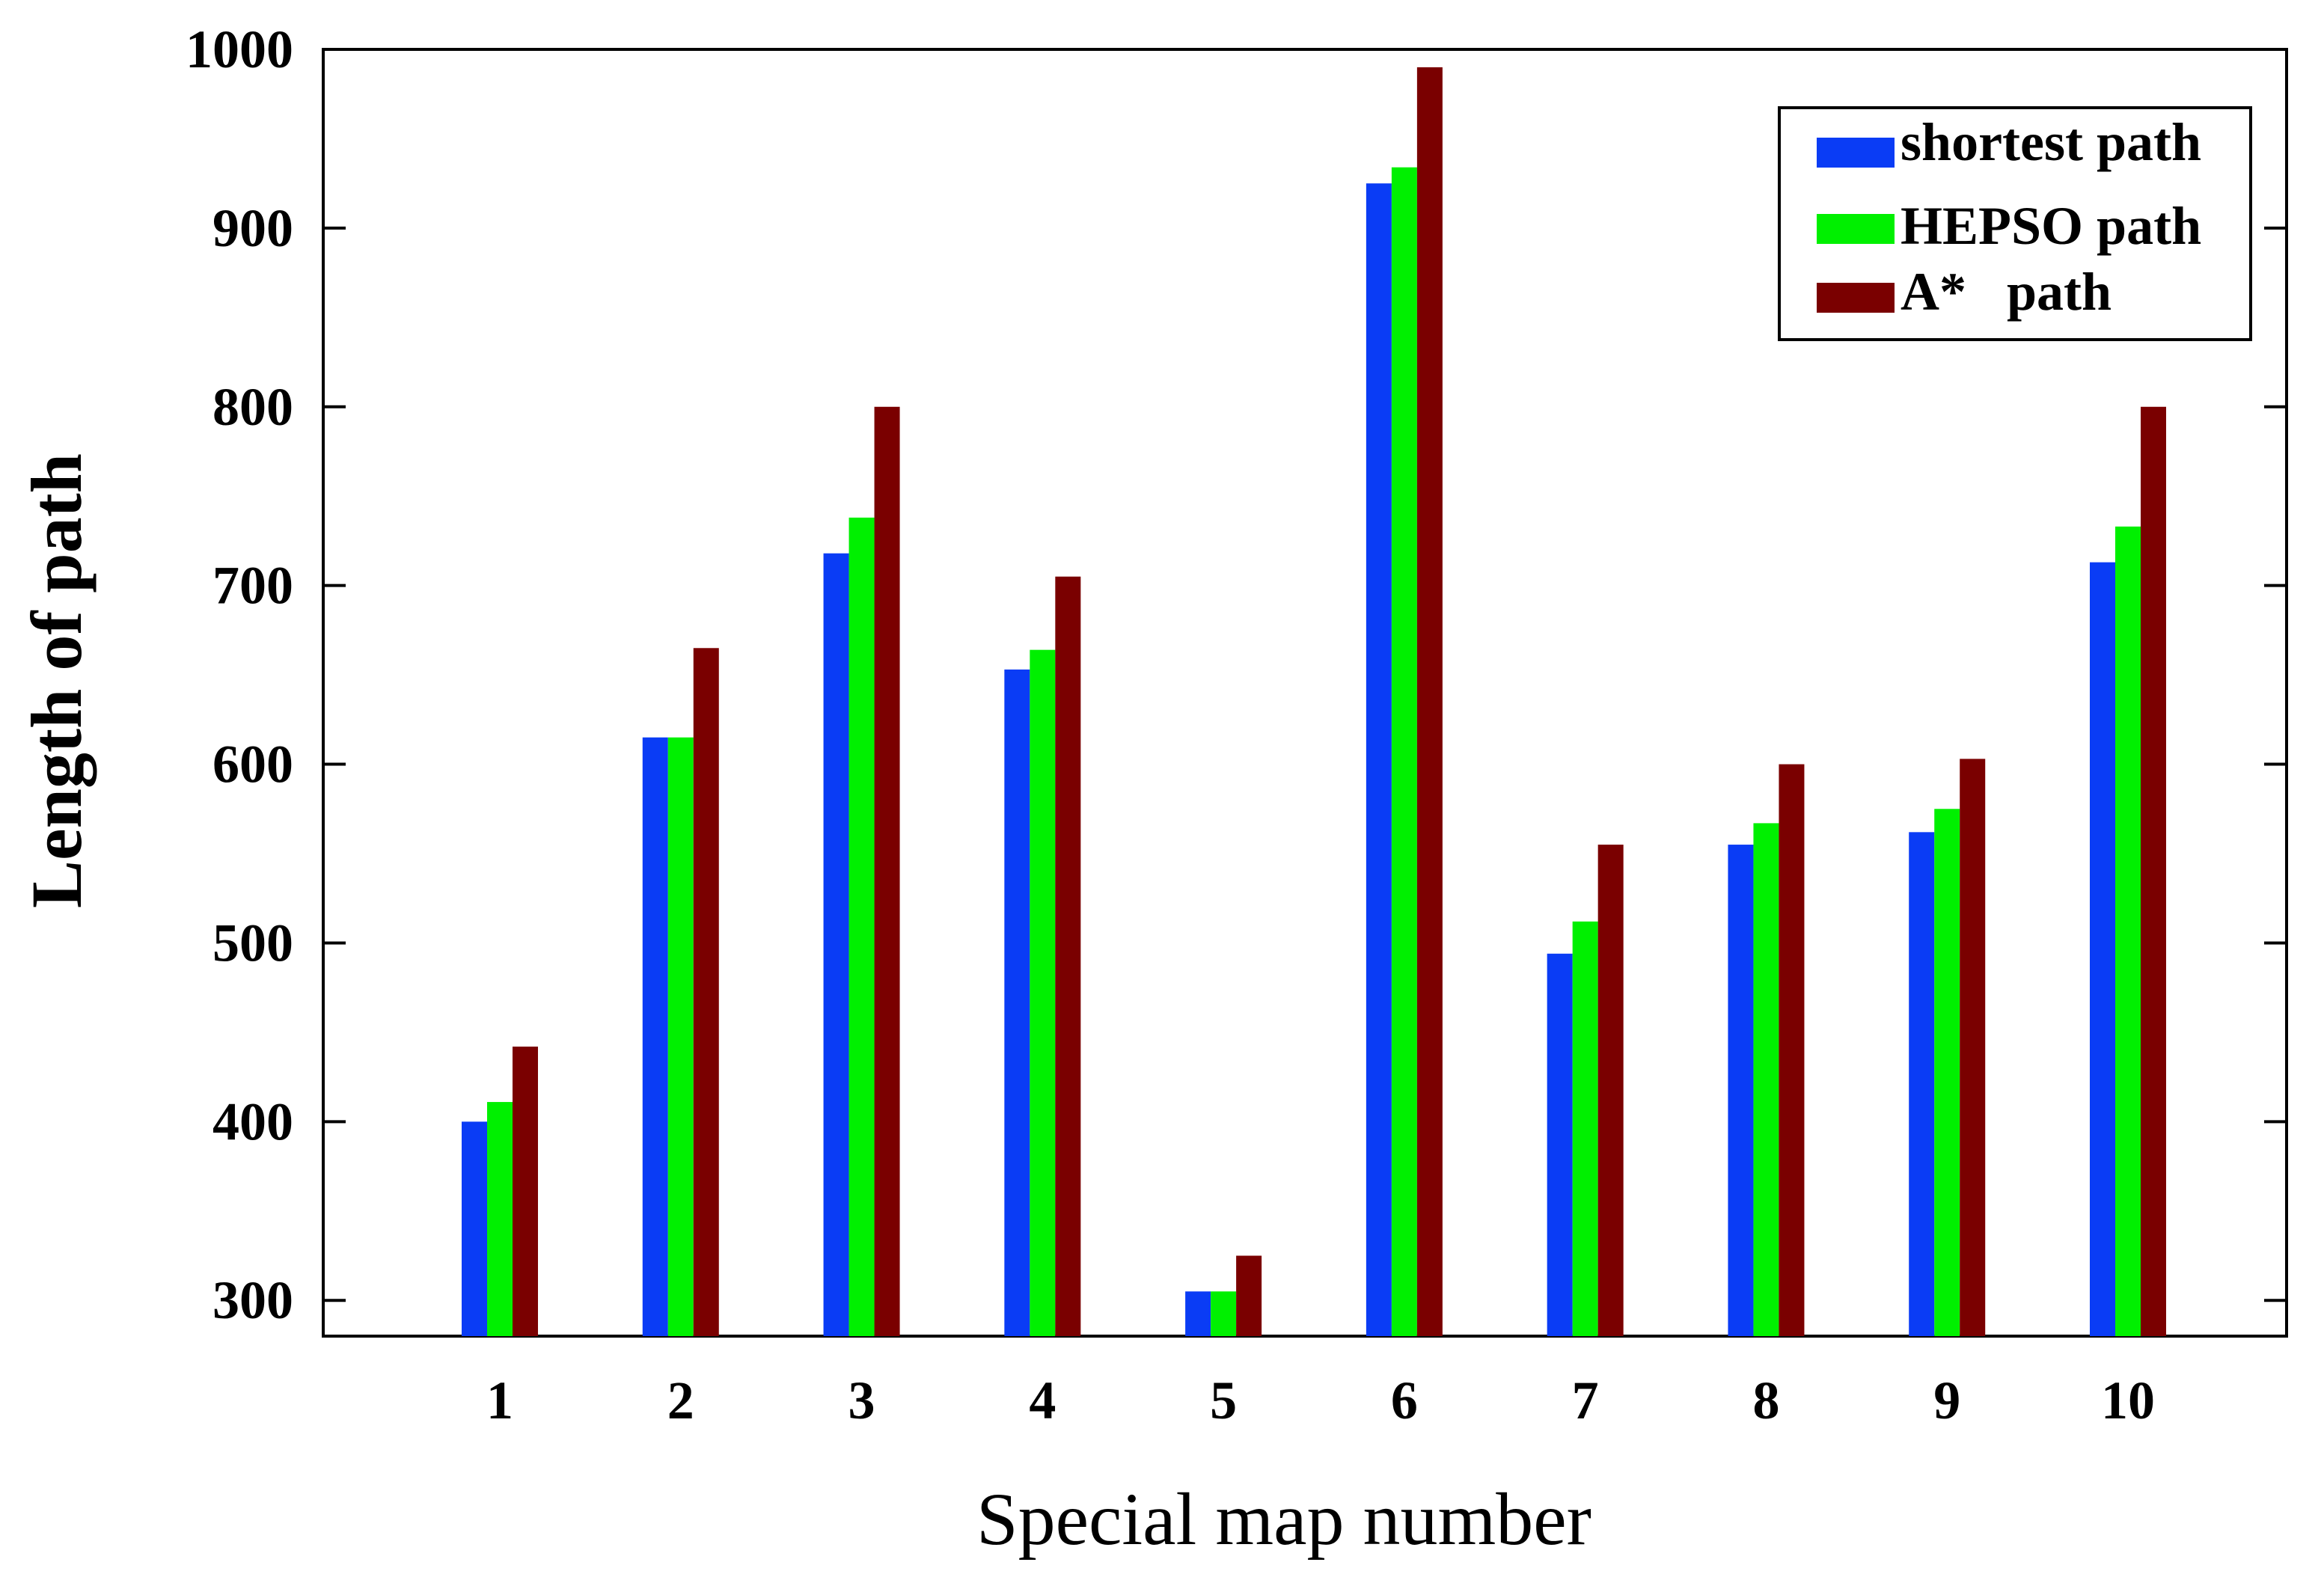 This screenshot has width=2324, height=1580. What do you see at coordinates (252, 1300) in the screenshot?
I see `y-tick-label: 300` at bounding box center [252, 1300].